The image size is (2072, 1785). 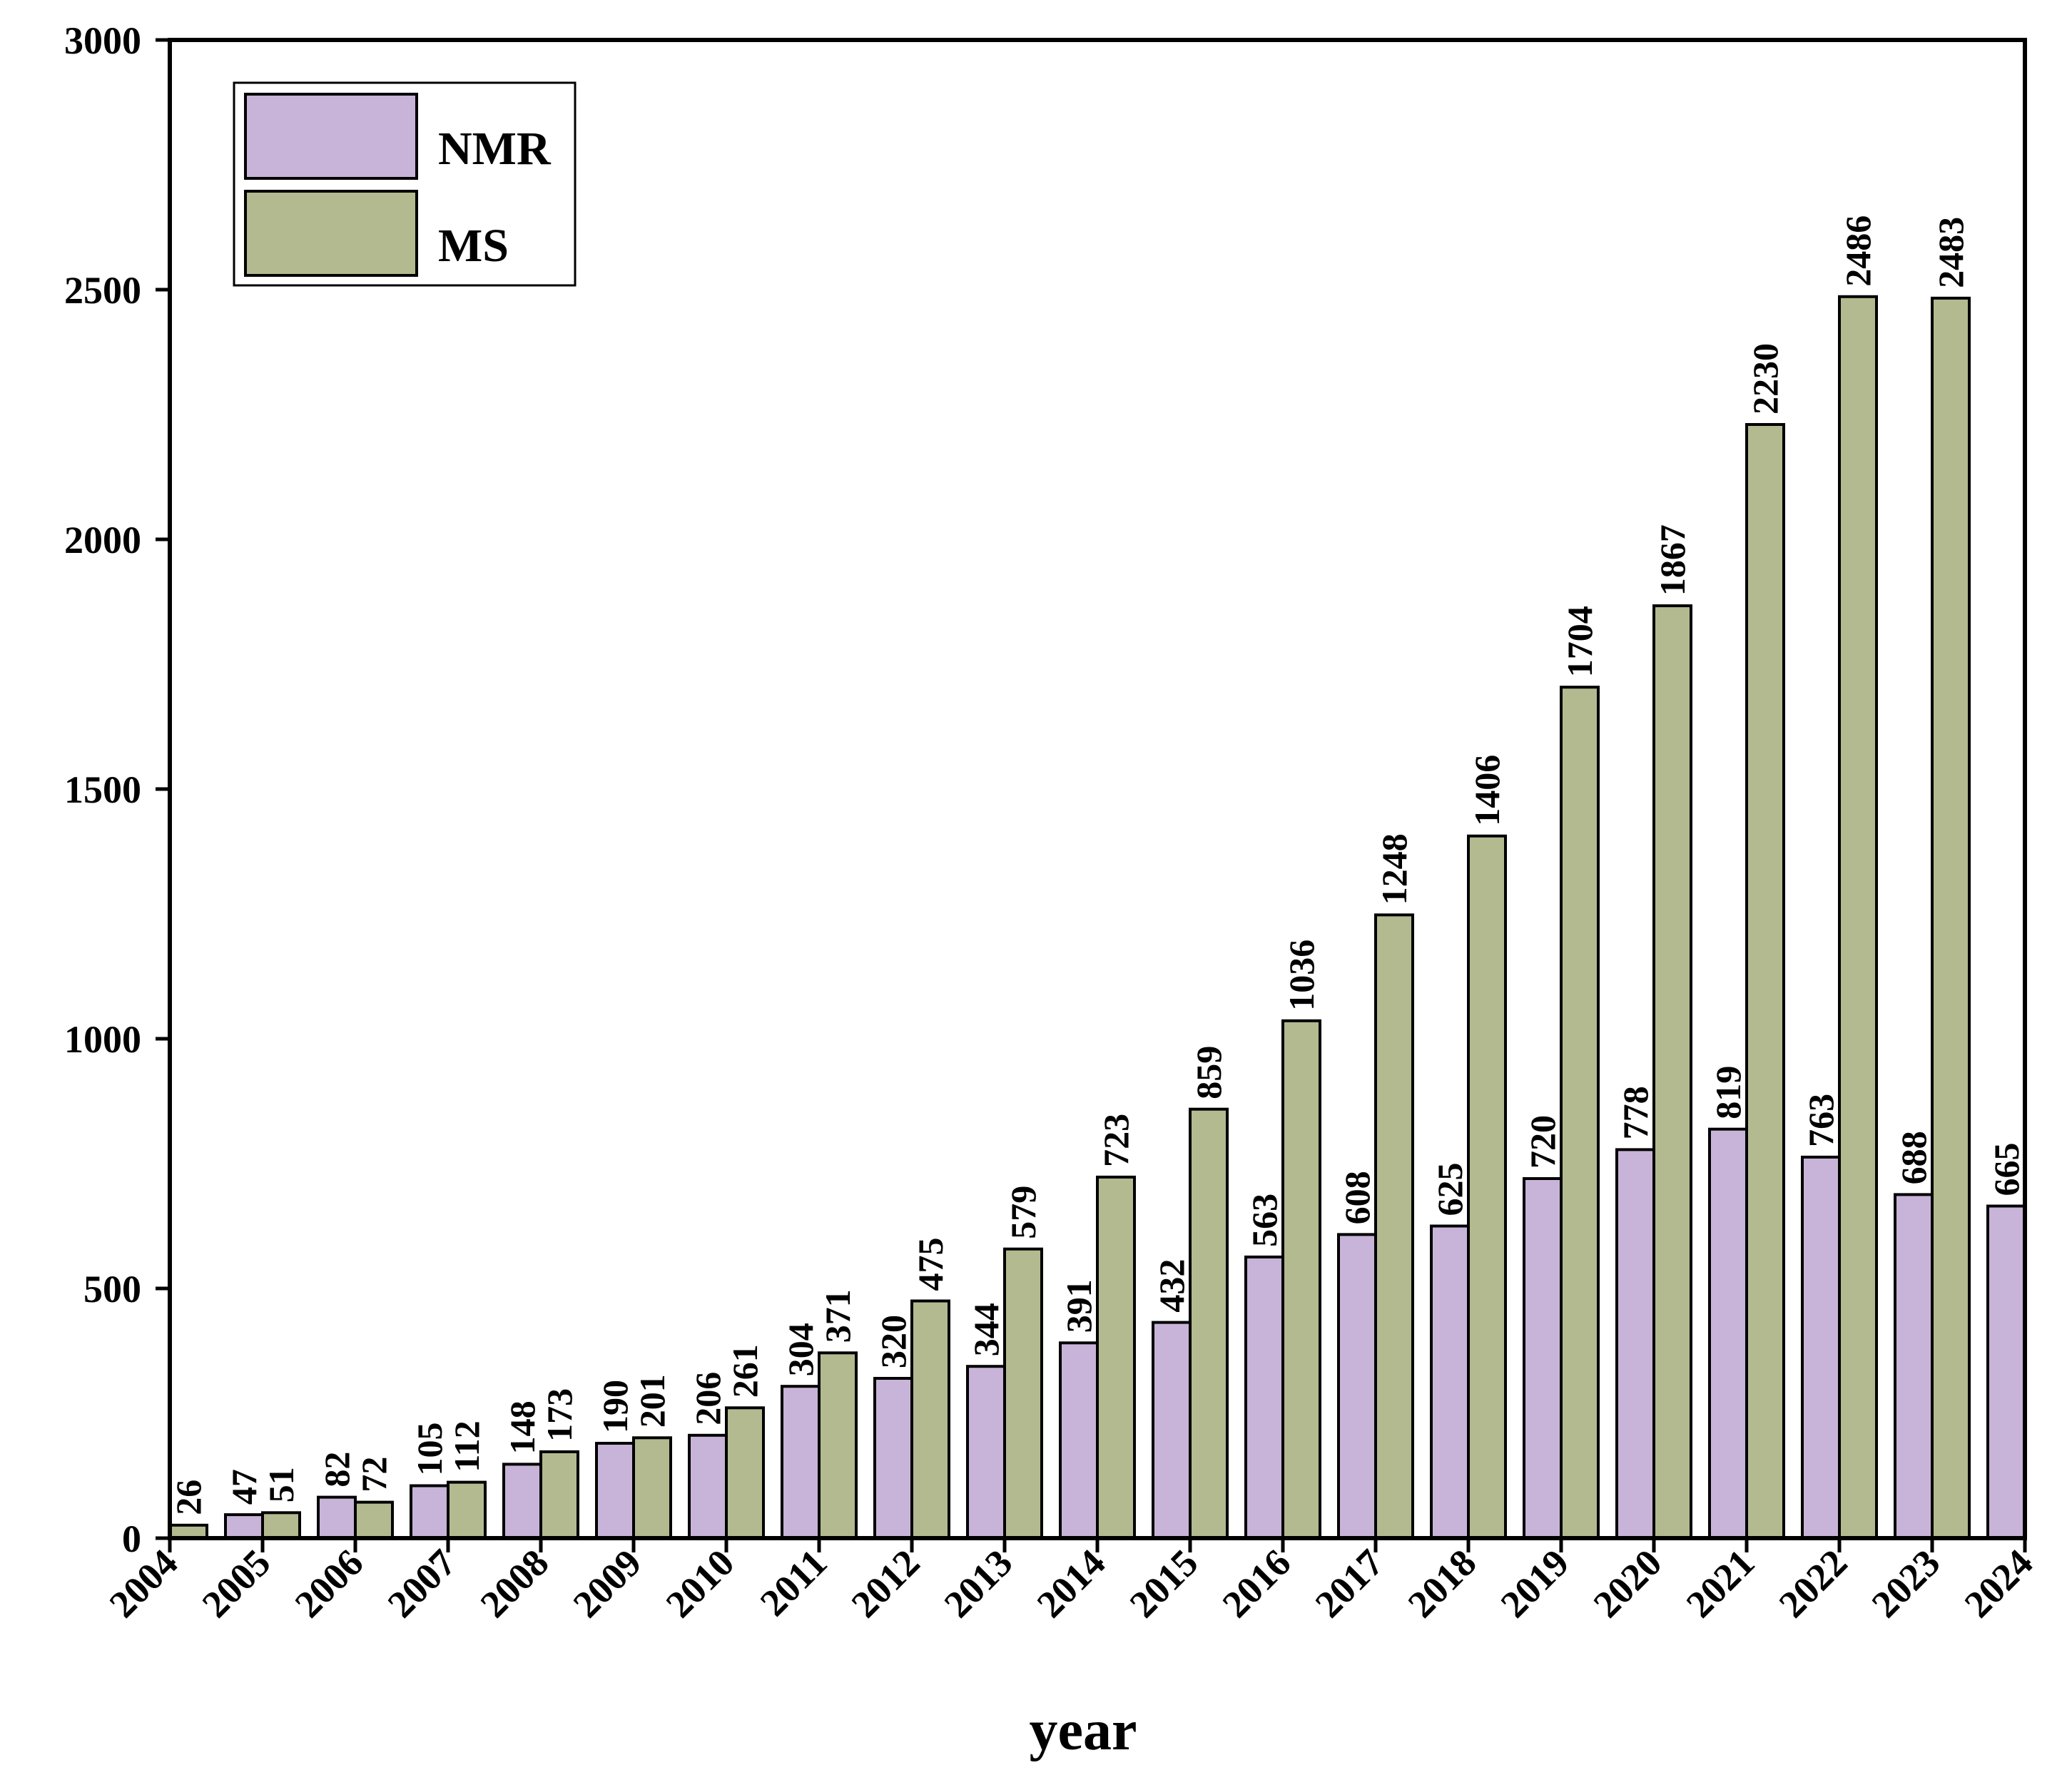 I want to click on bar-nmr-2012, so click(x=893, y=1458).